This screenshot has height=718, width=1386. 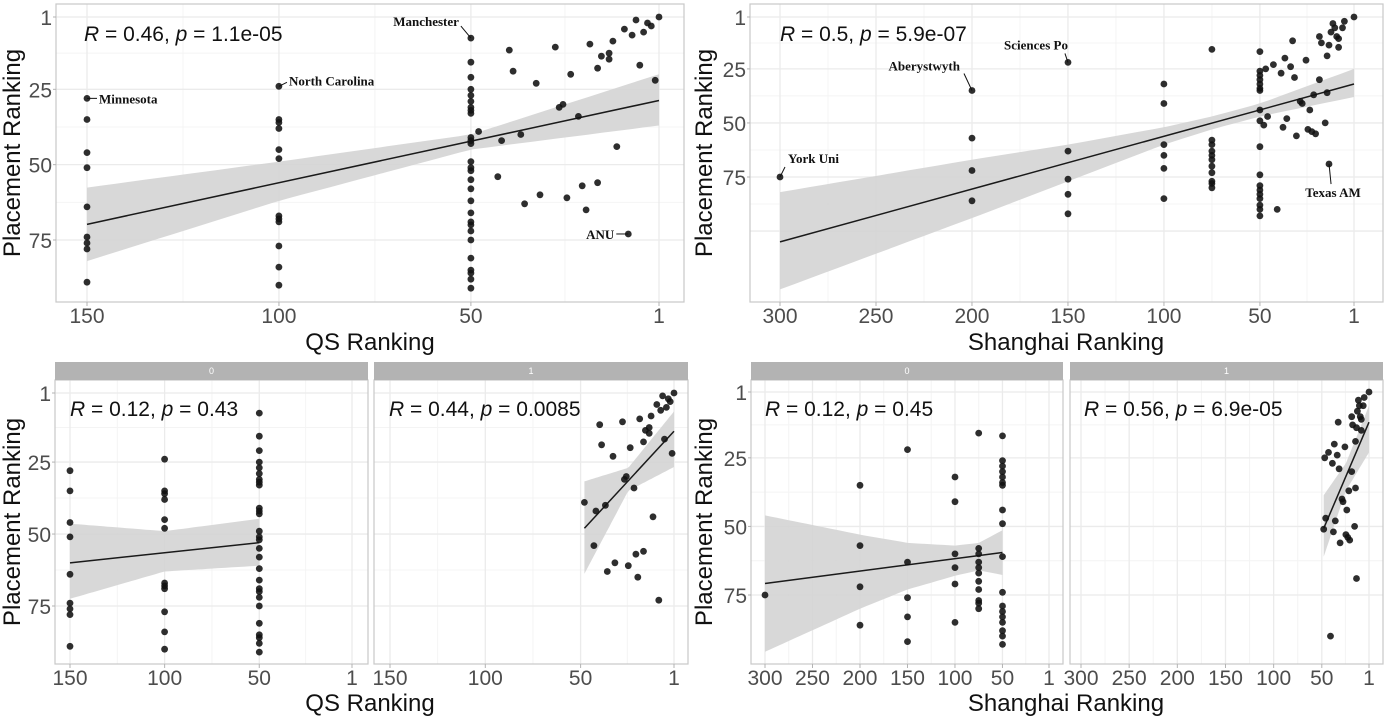 What do you see at coordinates (1226, 371) in the screenshot?
I see `facet-strip-label: 1` at bounding box center [1226, 371].